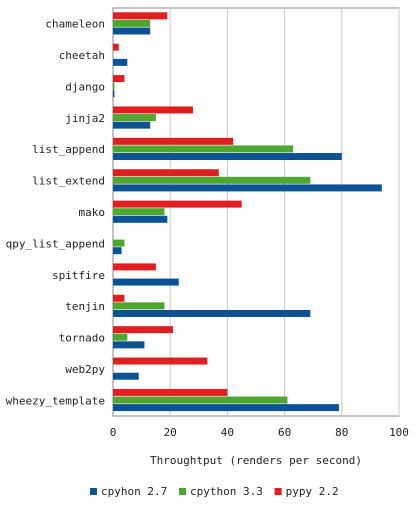 The height and width of the screenshot is (507, 415). Describe the element at coordinates (226, 491) in the screenshot. I see `legend-label: cpython 3.3` at that location.